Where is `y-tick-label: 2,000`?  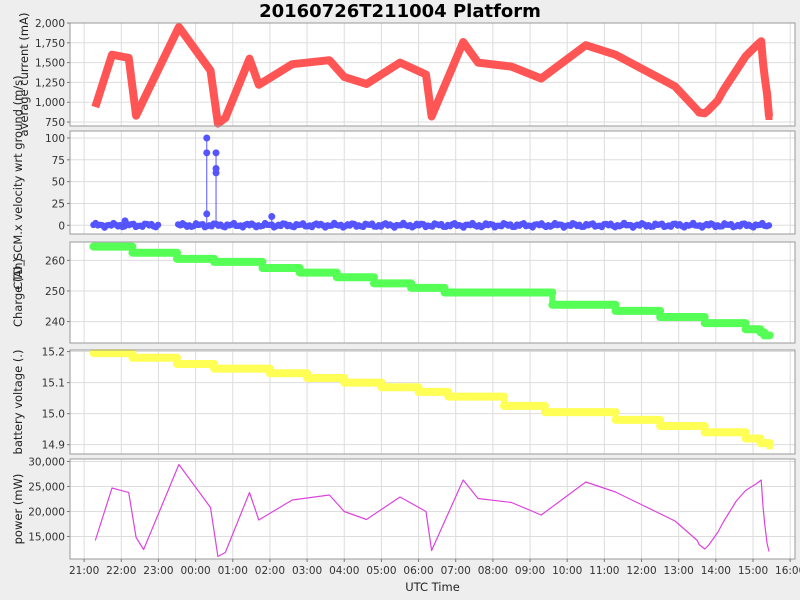 y-tick-label: 2,000 is located at coordinates (50, 24).